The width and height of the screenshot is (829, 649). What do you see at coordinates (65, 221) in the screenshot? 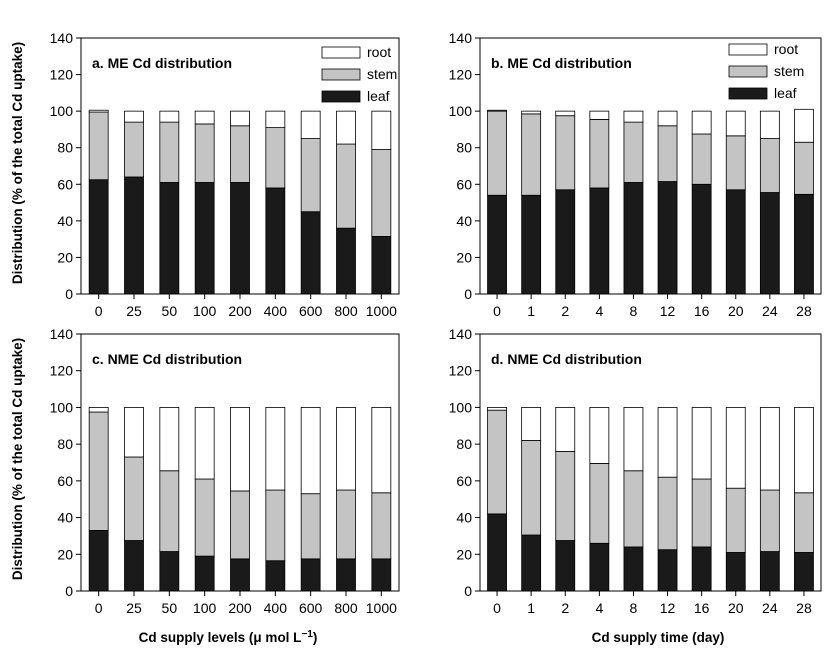
I see `y-tick-label-a: 40` at bounding box center [65, 221].